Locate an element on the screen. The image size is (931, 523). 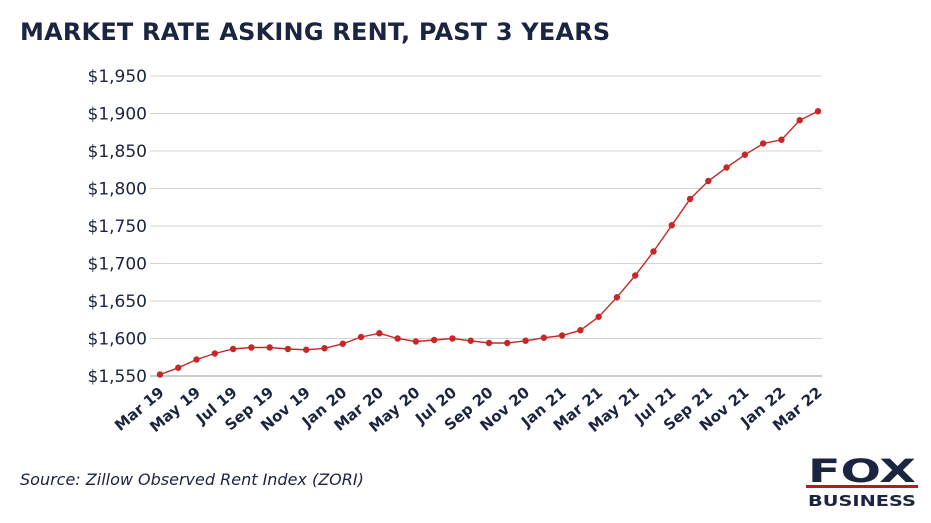
y-tick-label: $1,950 is located at coordinates (117, 77).